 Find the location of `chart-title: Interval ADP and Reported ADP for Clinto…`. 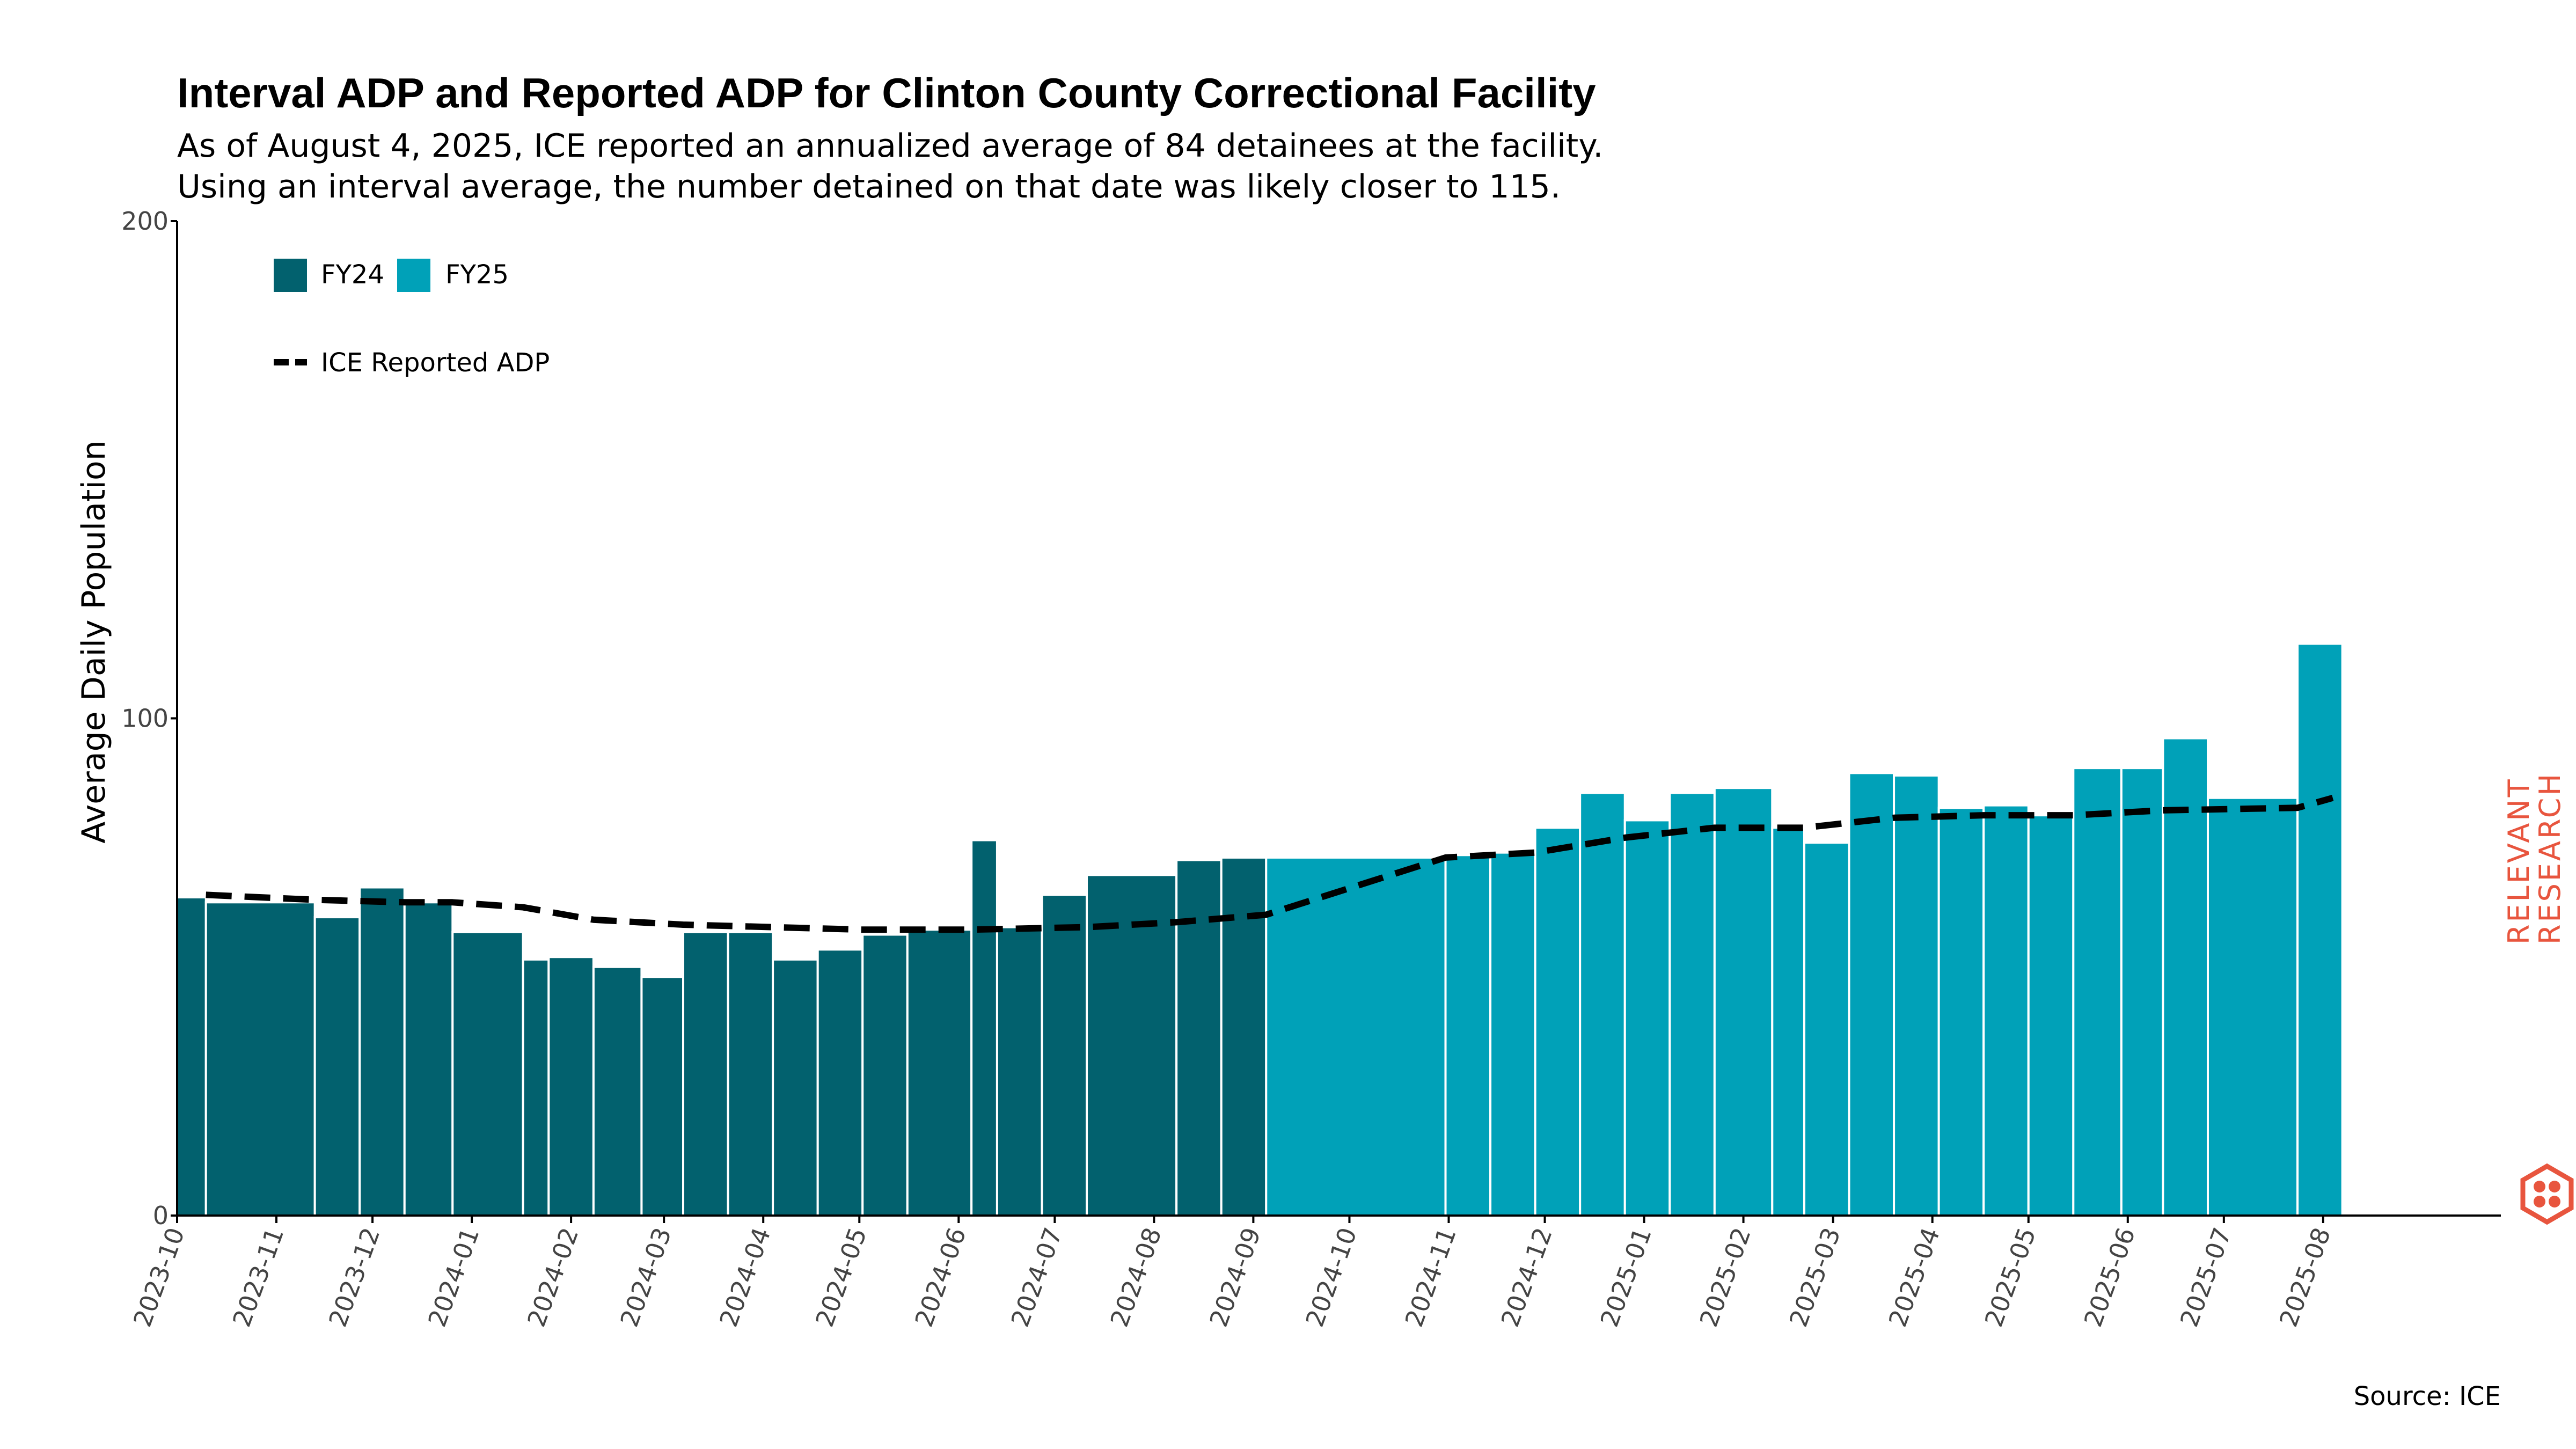

chart-title: Interval ADP and Reported ADP for Clinto… is located at coordinates (886, 92).